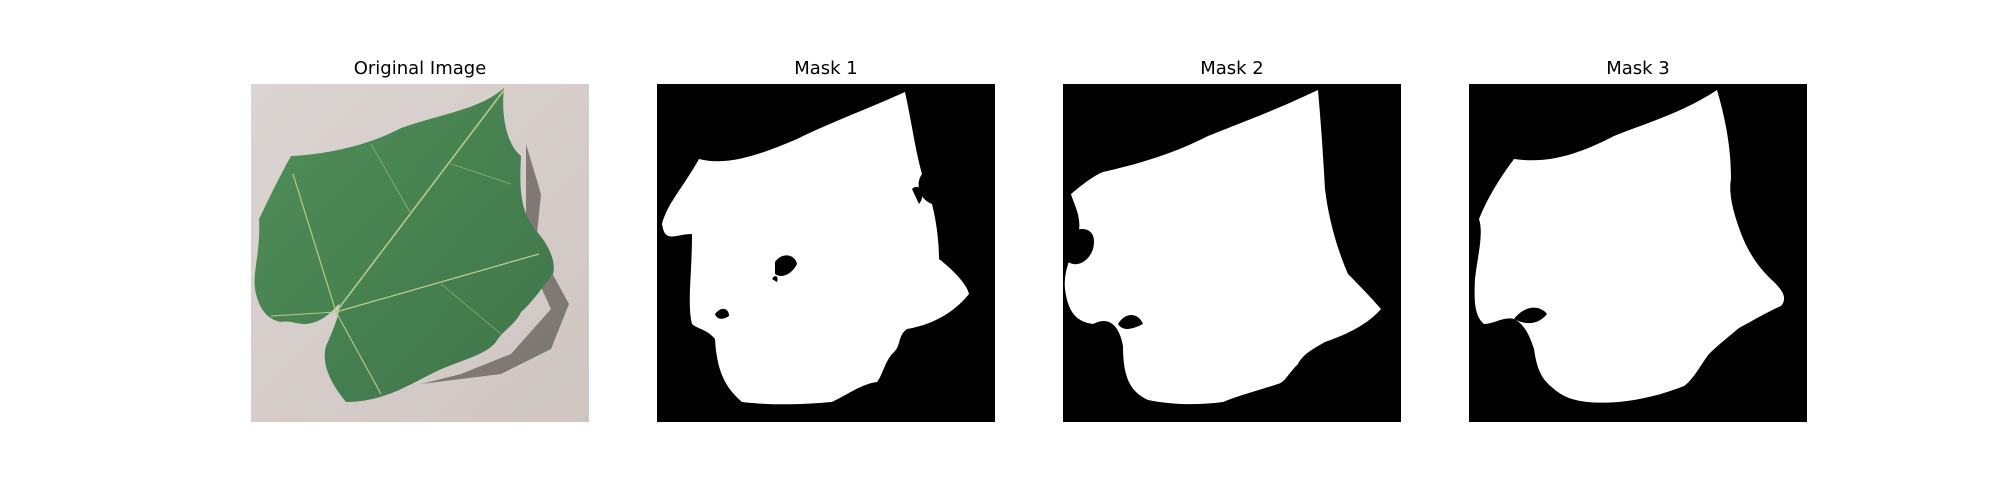 The width and height of the screenshot is (2000, 500). Describe the element at coordinates (420, 68) in the screenshot. I see `panel-title-original: Original Image` at that location.